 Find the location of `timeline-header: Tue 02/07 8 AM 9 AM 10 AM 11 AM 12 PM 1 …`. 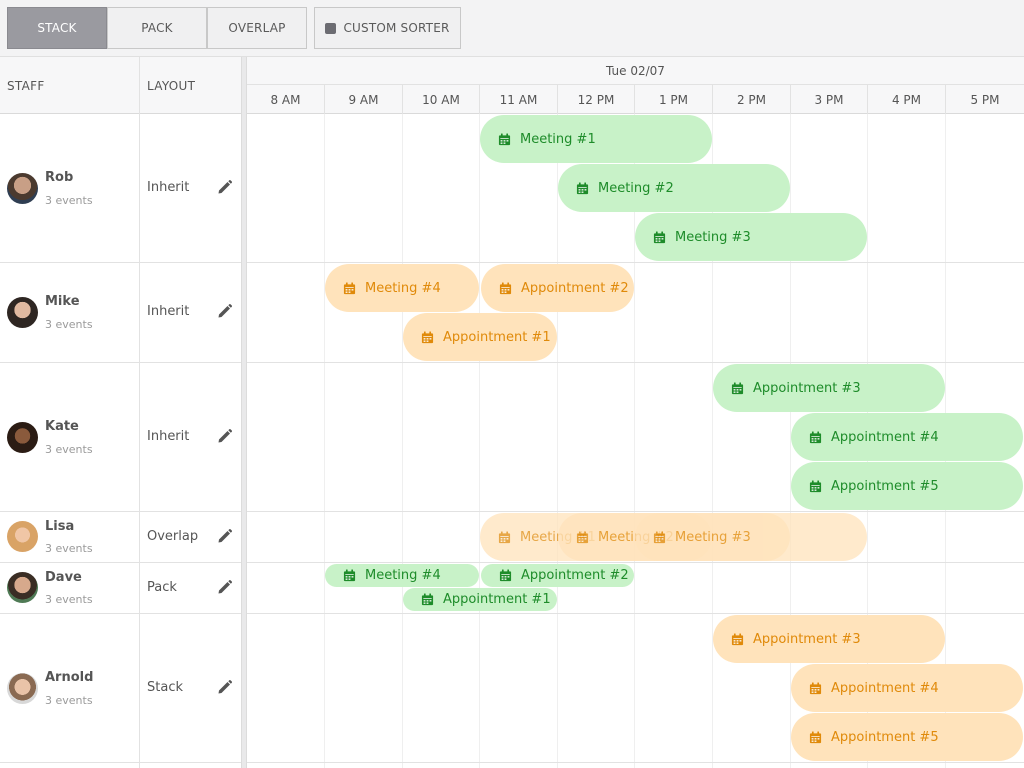

timeline-header: Tue 02/07 8 AM 9 AM 10 AM 11 AM 12 PM 1 … is located at coordinates (635, 85).